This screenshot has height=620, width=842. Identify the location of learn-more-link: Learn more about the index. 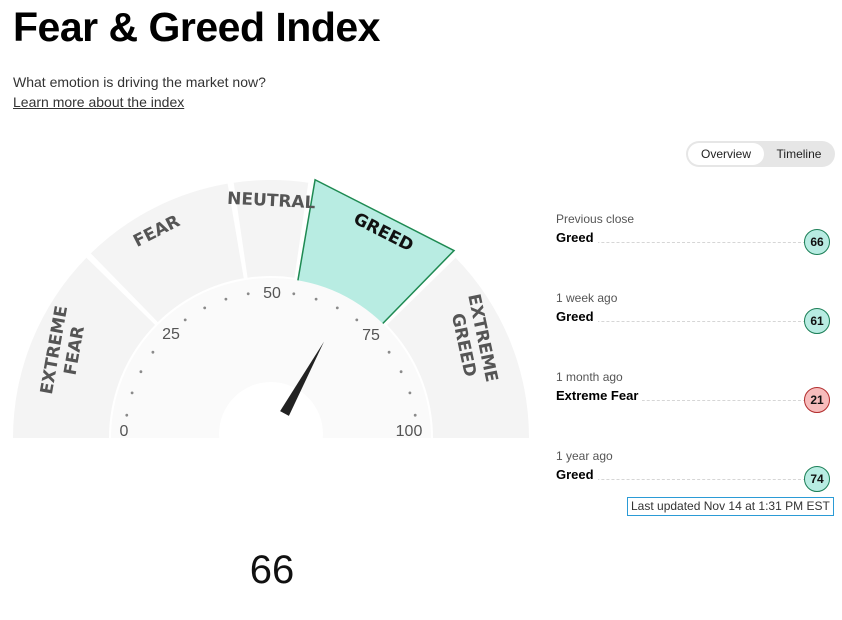
(99, 102).